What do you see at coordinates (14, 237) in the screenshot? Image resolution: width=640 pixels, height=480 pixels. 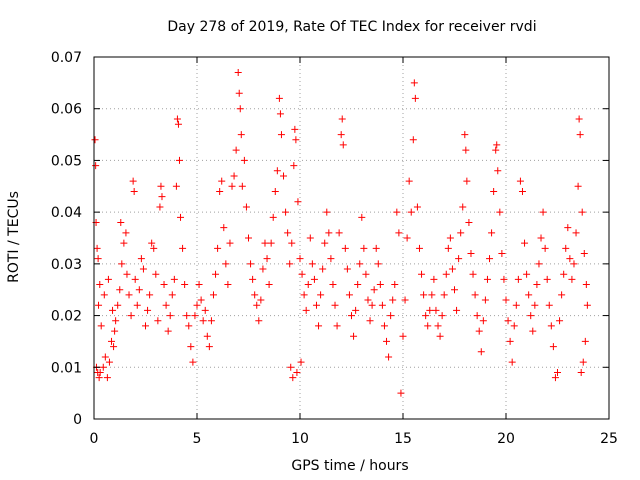 I see `y-axis-label: ROTI / TECUs` at bounding box center [14, 237].